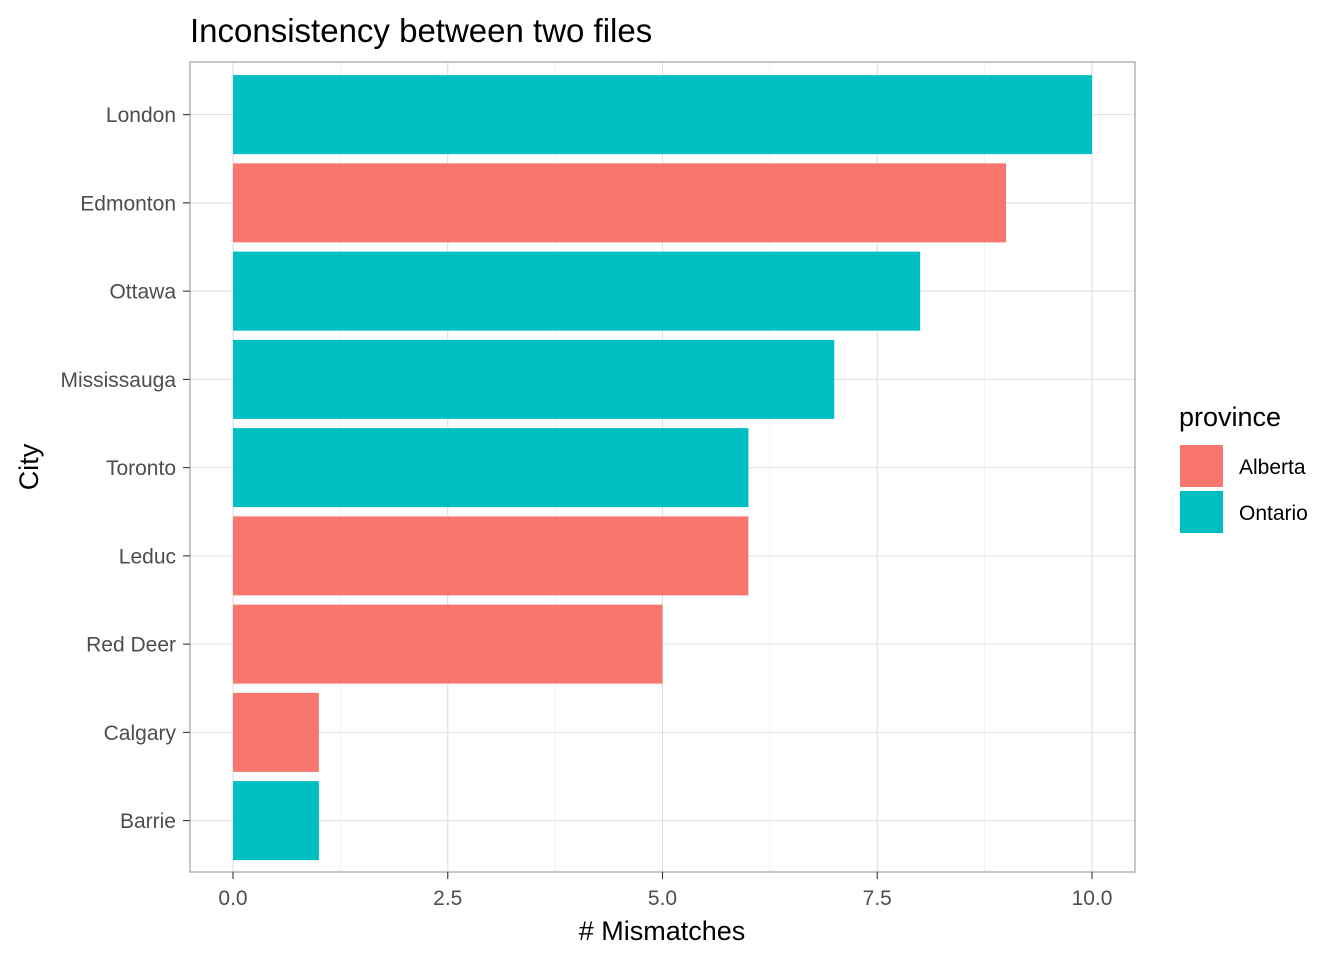  I want to click on bar-toronto, so click(491, 468).